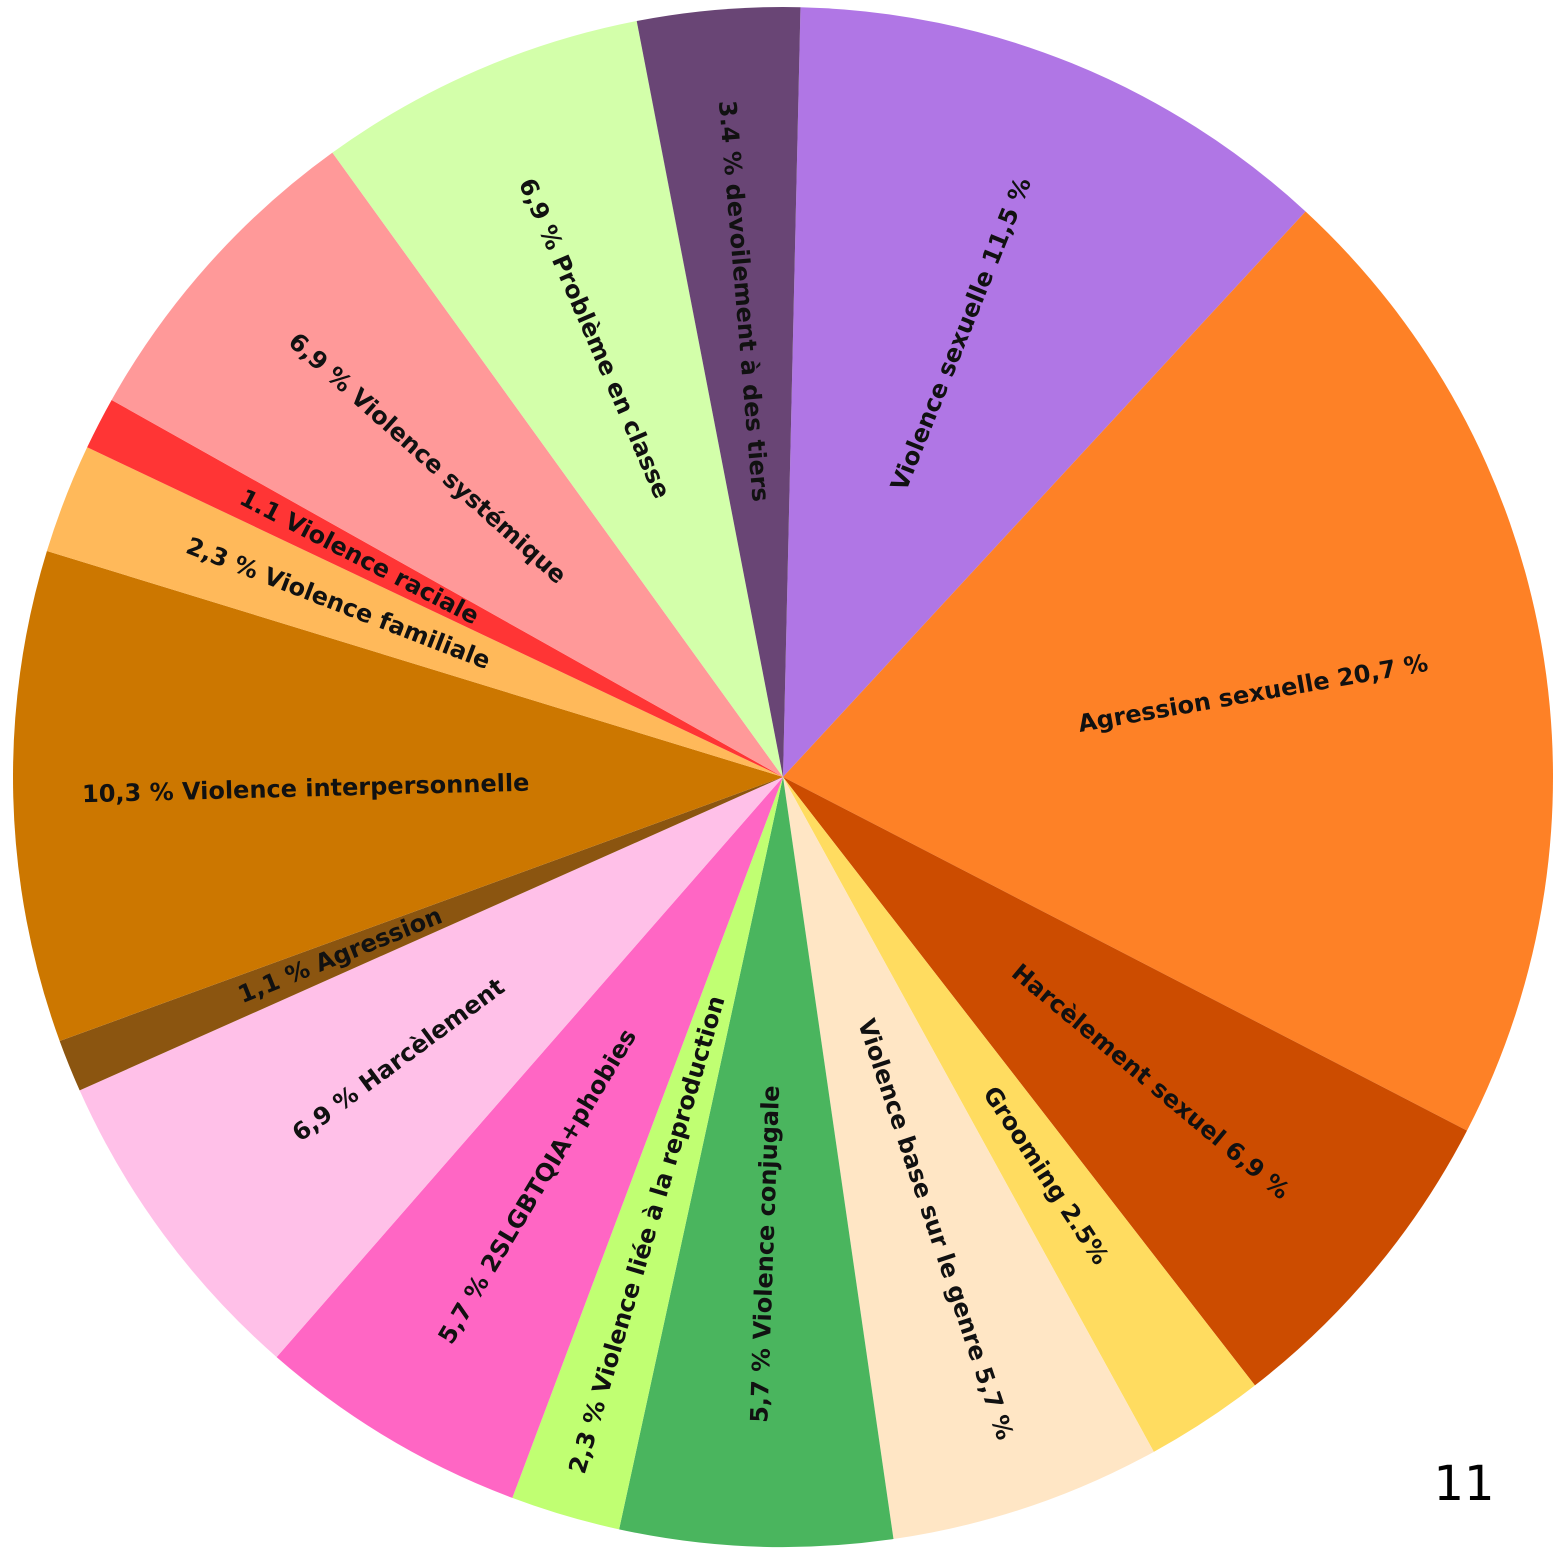  Describe the element at coordinates (1463, 1484) in the screenshot. I see `page-number: 11` at that location.